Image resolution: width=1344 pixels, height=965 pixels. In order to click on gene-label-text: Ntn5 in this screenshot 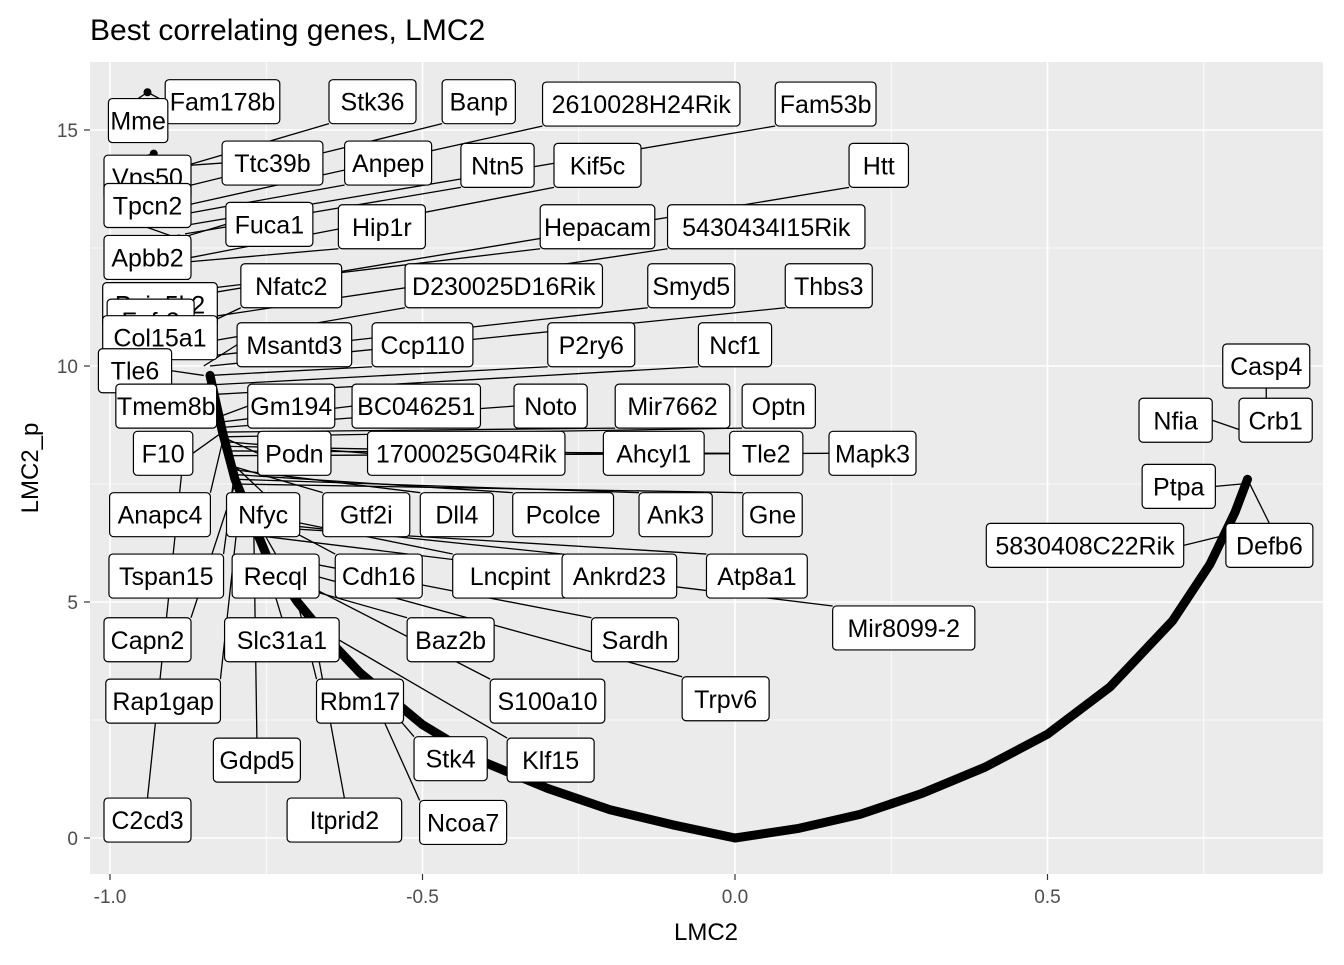, I will do `click(497, 166)`.